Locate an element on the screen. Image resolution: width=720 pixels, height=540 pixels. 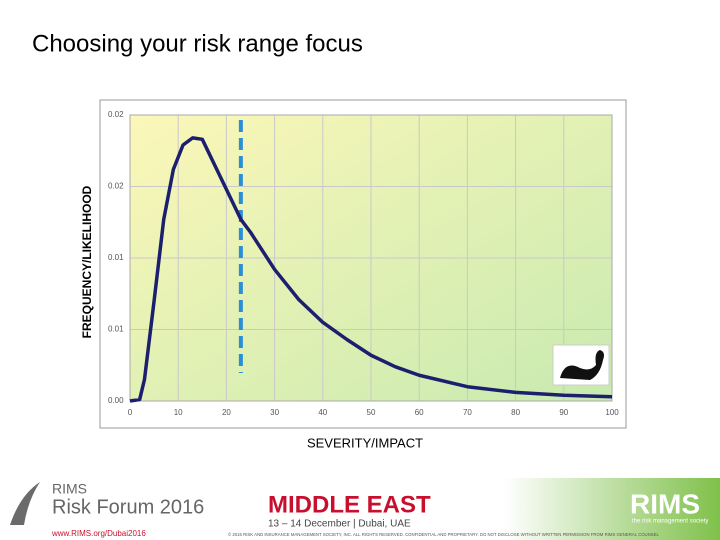
x-tick-label: 80 is located at coordinates (515, 412).